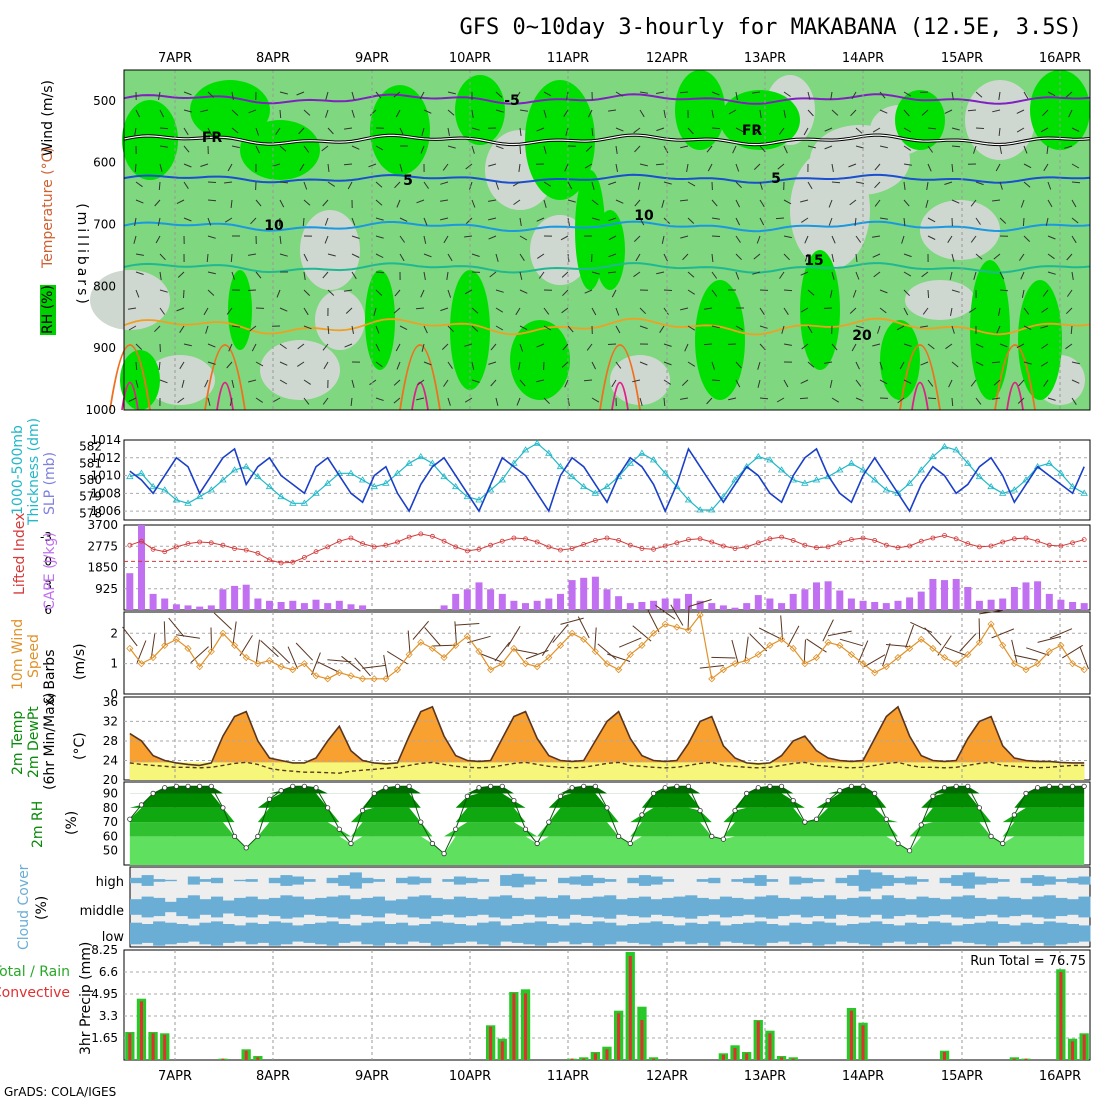  I want to click on bottom-date-label: 7APR, so click(175, 1076).